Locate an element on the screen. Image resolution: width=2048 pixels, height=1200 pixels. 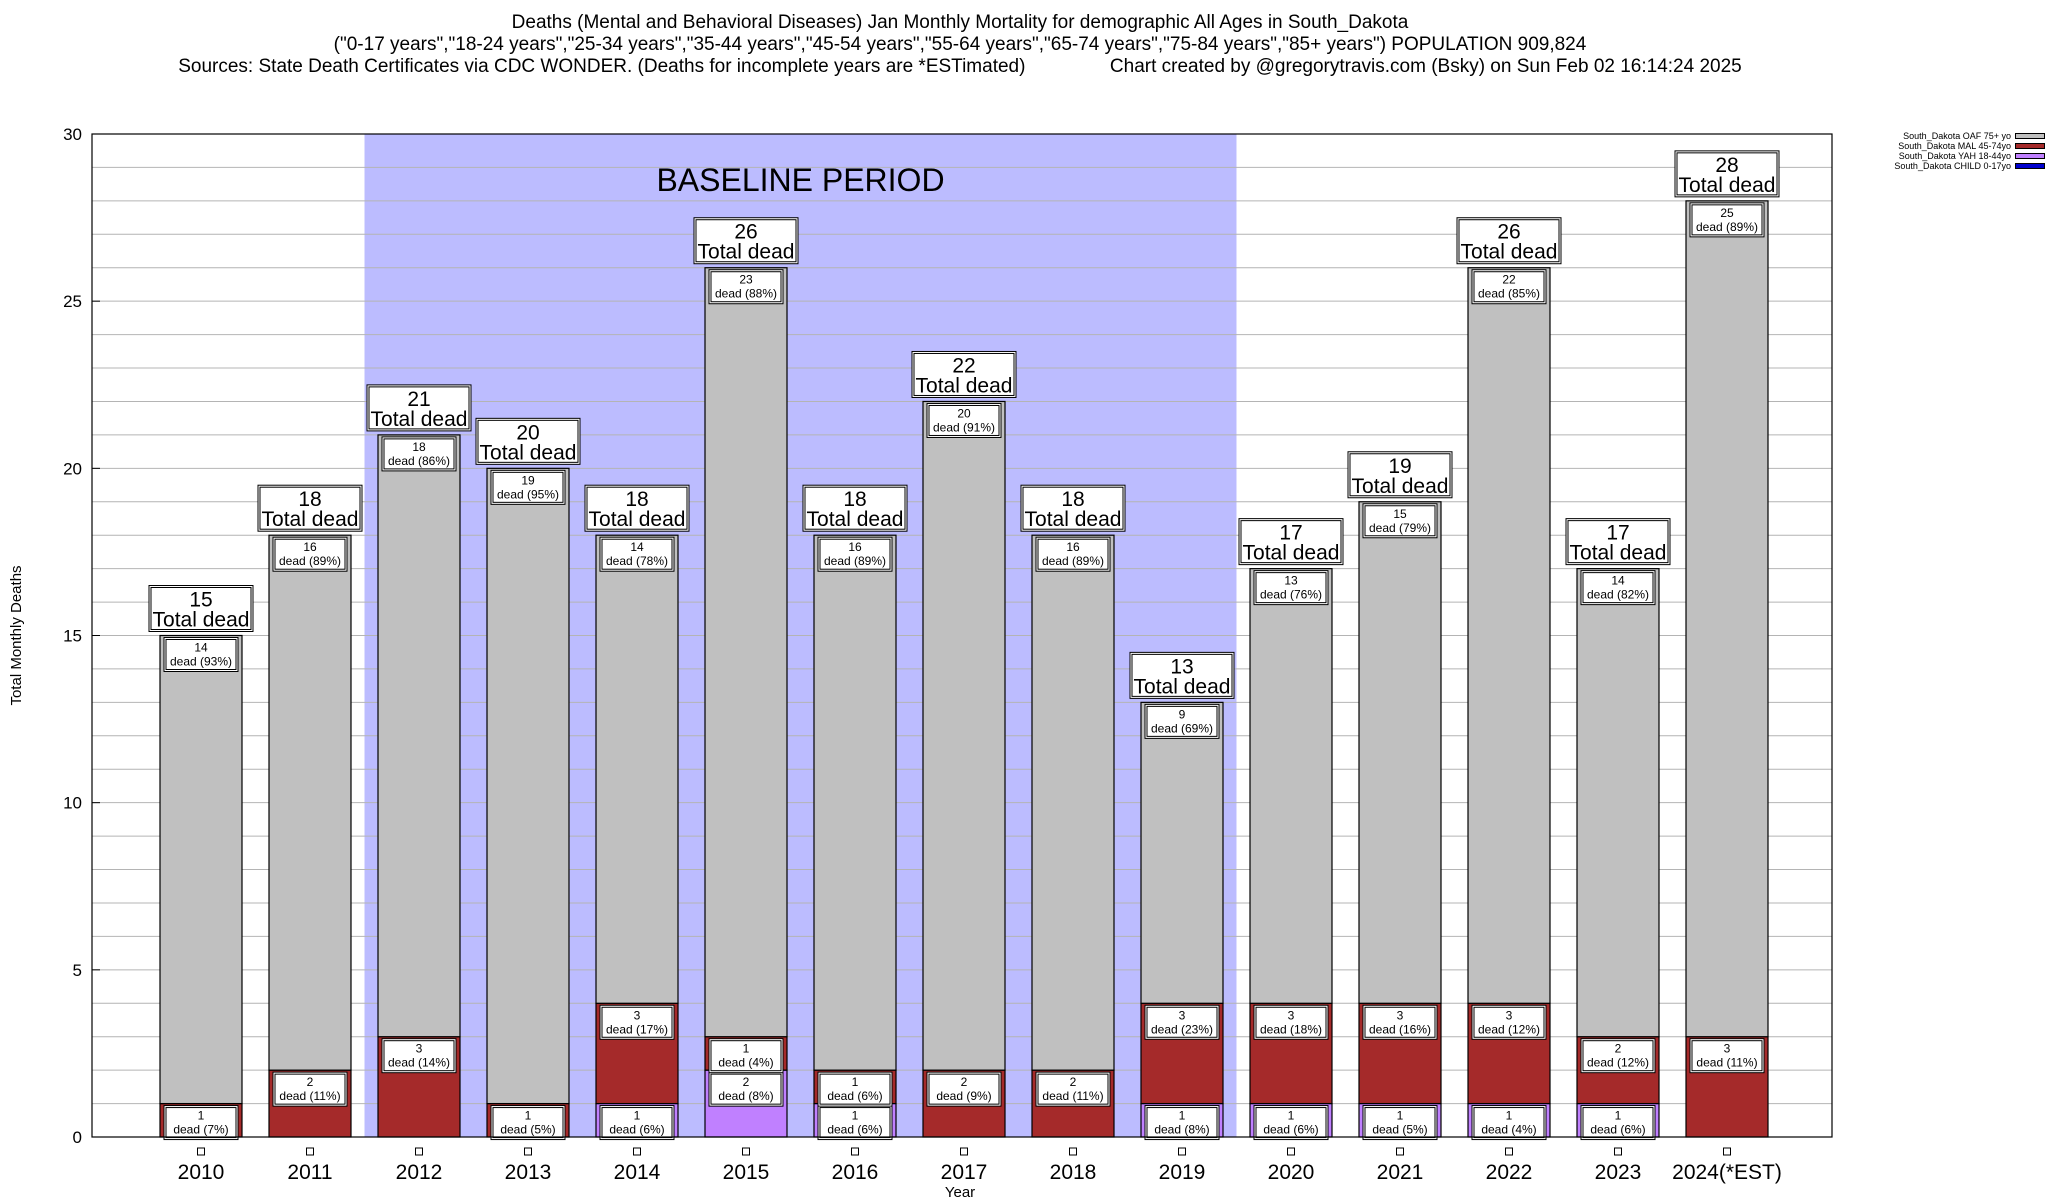
legend-swatch-yah is located at coordinates (2030, 156).